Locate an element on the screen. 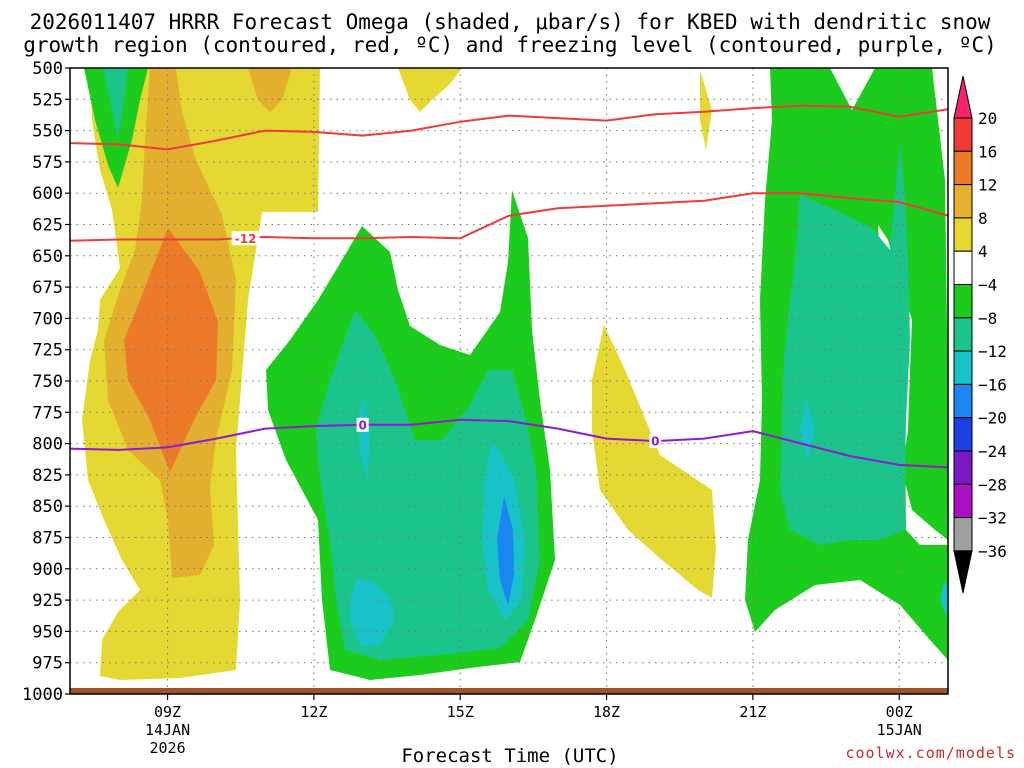 Image resolution: width=1024 pixels, height=768 pixels. y-tick-label: 750 is located at coordinates (47, 382).